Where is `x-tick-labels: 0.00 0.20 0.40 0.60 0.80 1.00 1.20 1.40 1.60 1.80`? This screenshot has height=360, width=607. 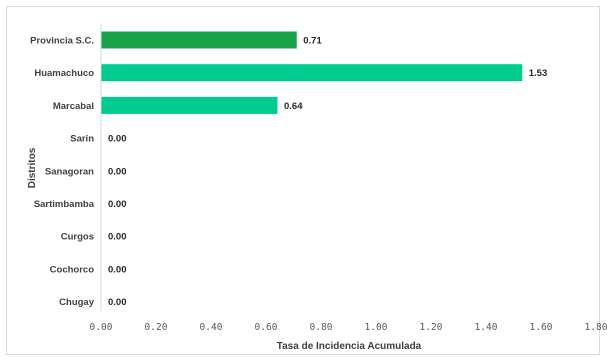
x-tick-labels: 0.00 0.20 0.40 0.60 0.80 1.00 1.20 1.40 1.60 1.80 is located at coordinates (348, 327).